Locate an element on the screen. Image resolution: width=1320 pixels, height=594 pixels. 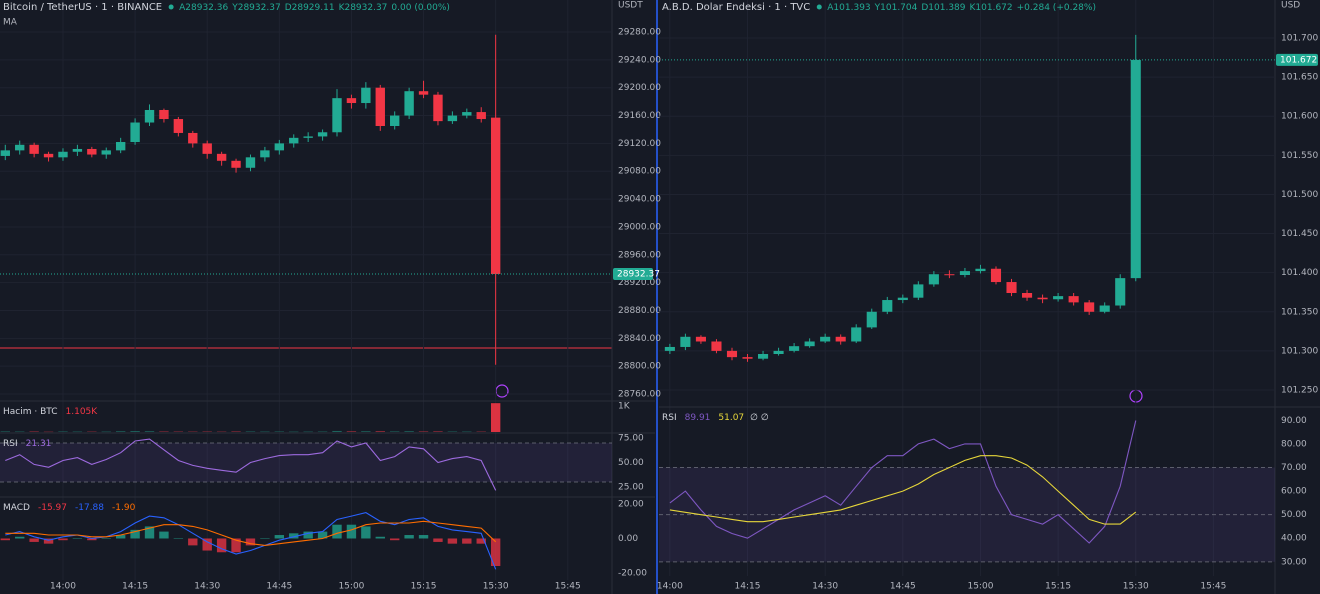
y-tick-label: 29160.00 is located at coordinates (639, 116).